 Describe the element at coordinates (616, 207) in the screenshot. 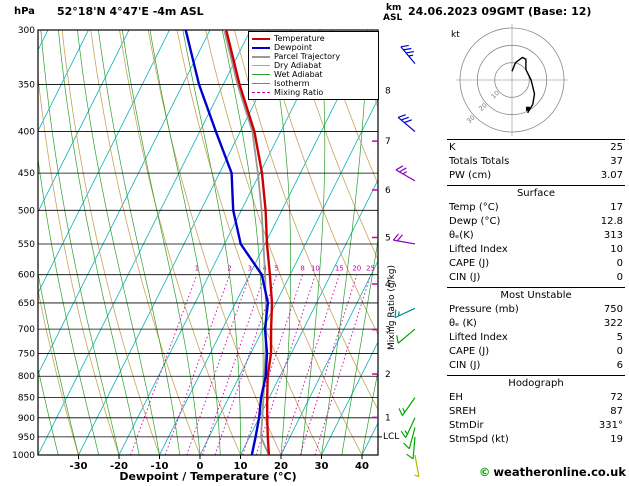

I see `stat-value: 17` at that location.